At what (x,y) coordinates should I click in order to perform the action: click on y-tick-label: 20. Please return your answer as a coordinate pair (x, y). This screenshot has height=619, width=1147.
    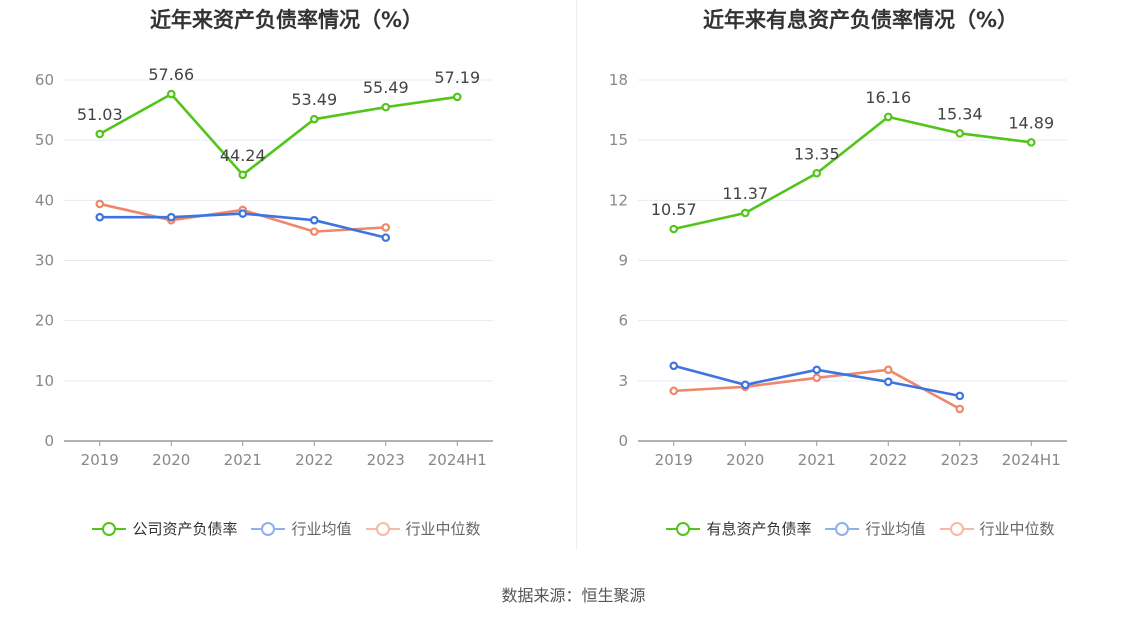
    Looking at the image, I should click on (44, 321).